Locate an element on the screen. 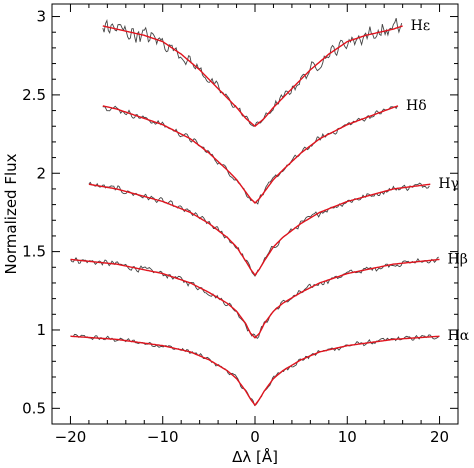 The height and width of the screenshot is (468, 474). series-label: Hδ is located at coordinates (416, 106).